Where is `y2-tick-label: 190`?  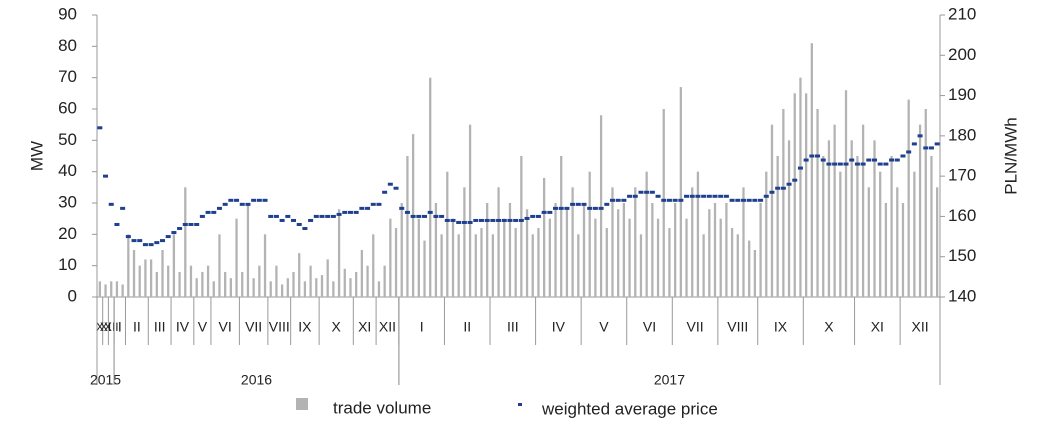 y2-tick-label: 190 is located at coordinates (962, 94).